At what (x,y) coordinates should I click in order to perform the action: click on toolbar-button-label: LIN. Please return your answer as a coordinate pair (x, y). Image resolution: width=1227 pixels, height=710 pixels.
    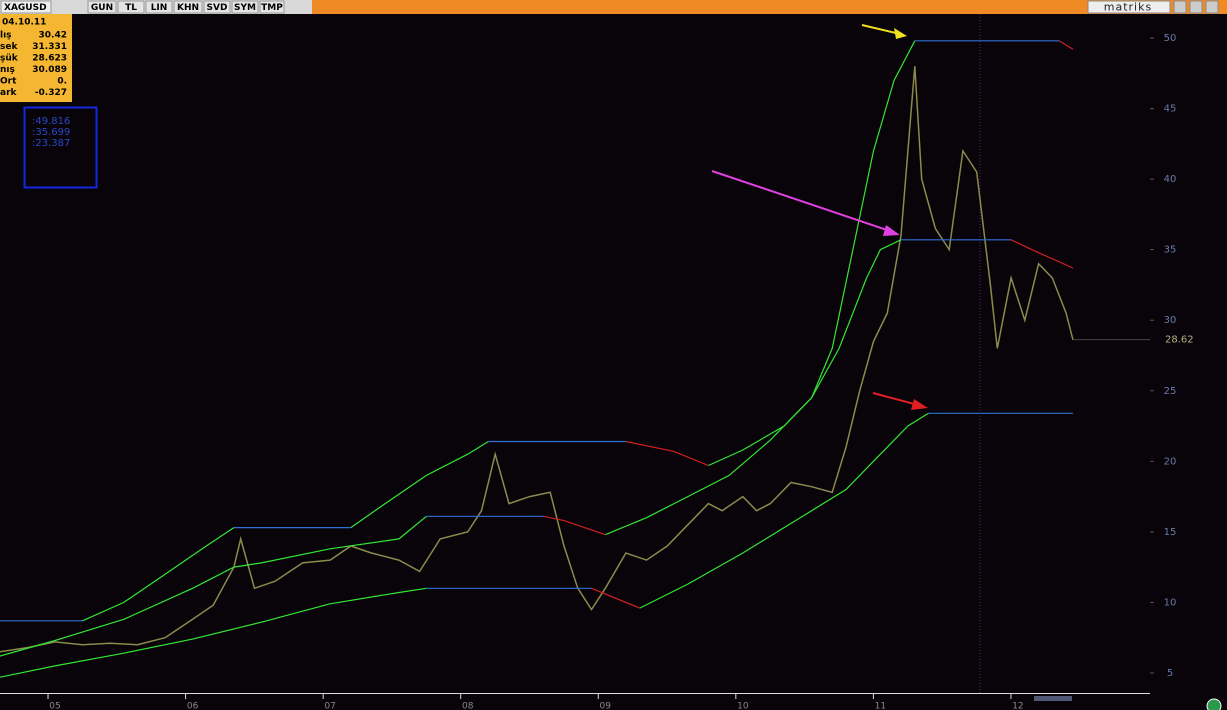
    Looking at the image, I should click on (159, 8).